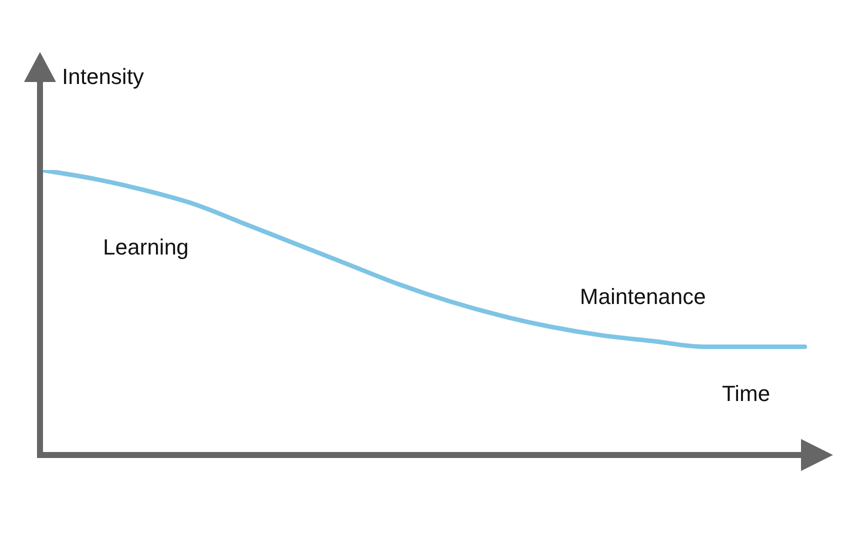  Describe the element at coordinates (643, 296) in the screenshot. I see `annotation: Maintenance` at that location.